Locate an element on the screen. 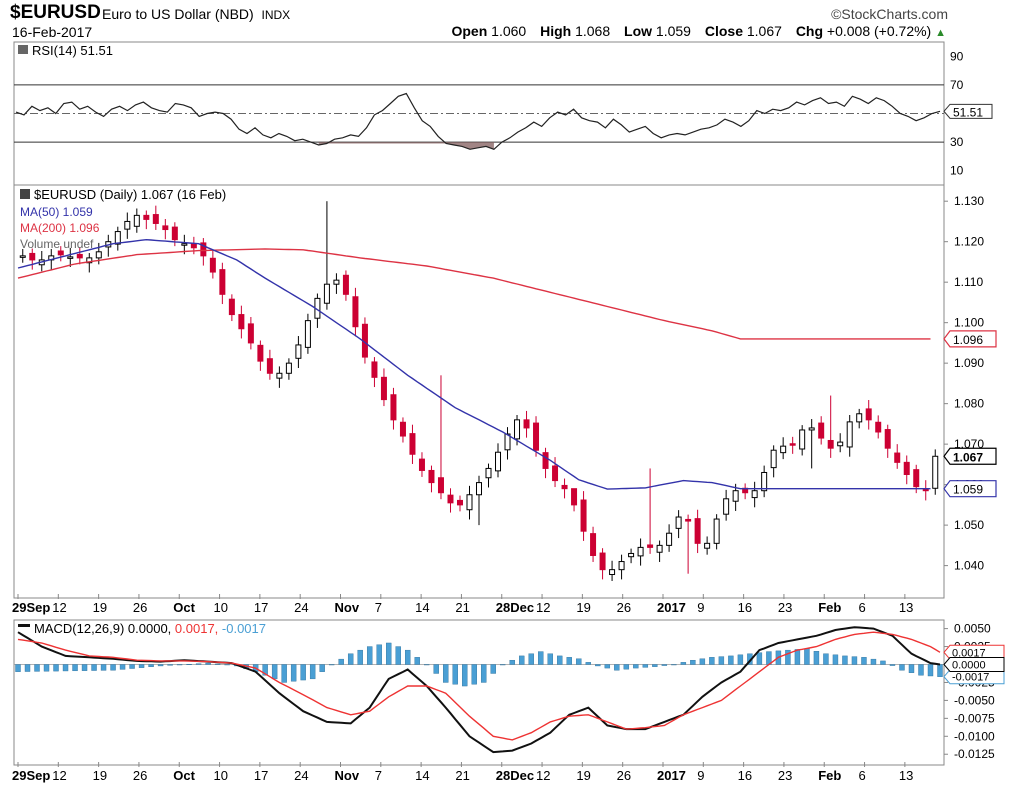  close-value: 1.067 is located at coordinates (968, 457).